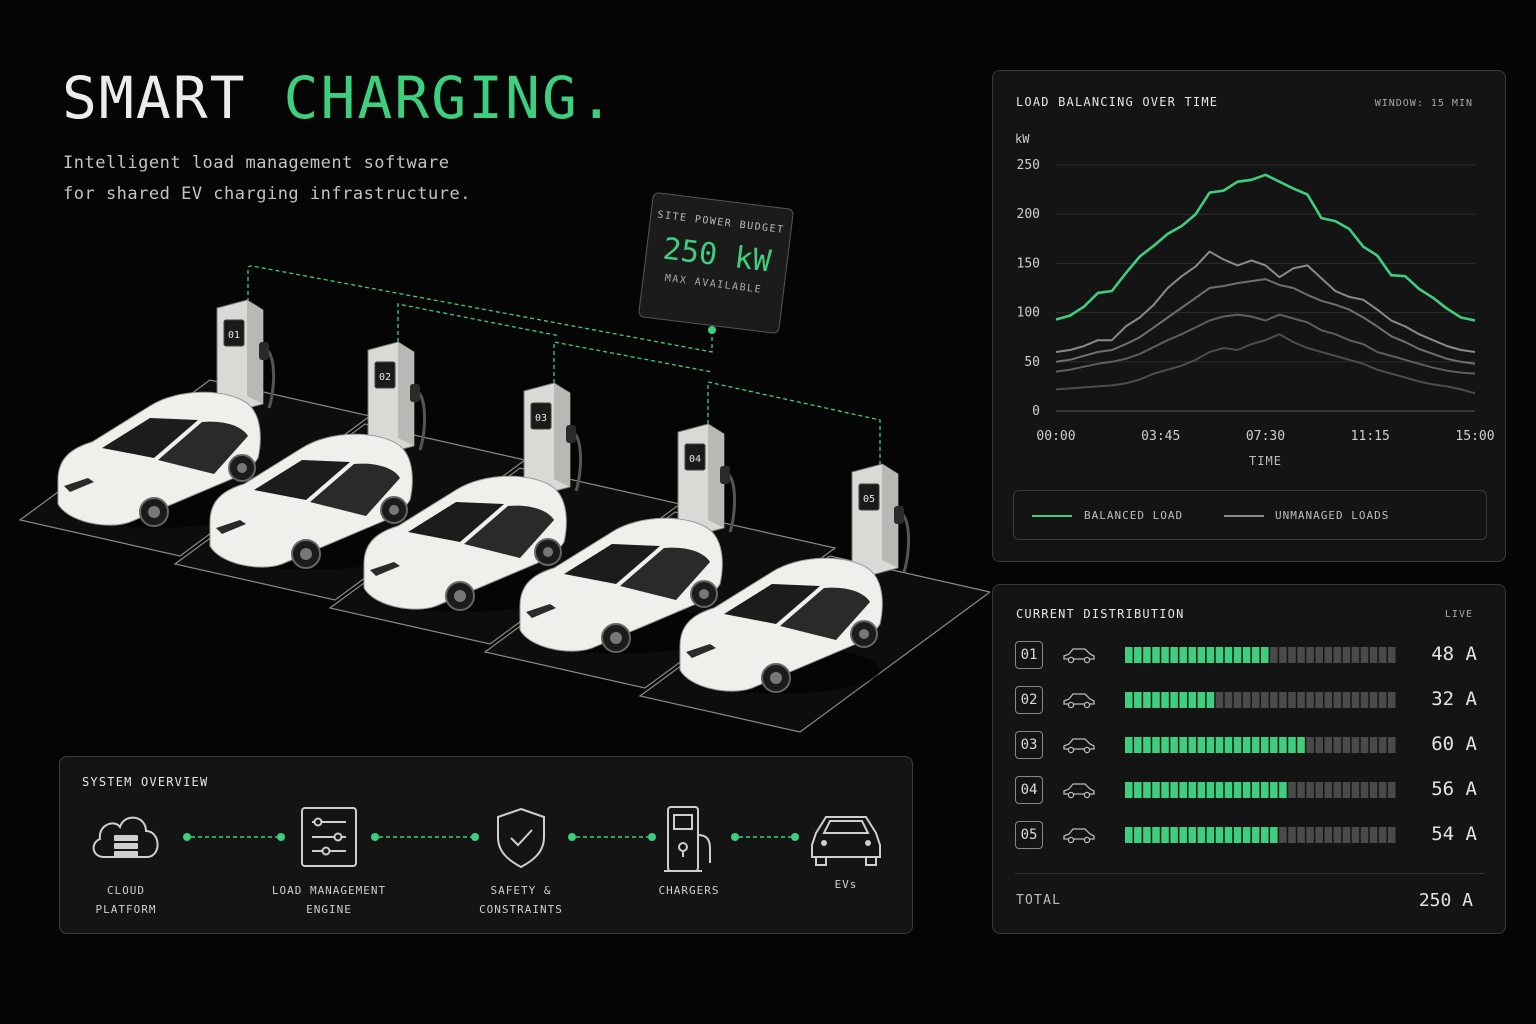 The height and width of the screenshot is (1024, 1536). What do you see at coordinates (1250, 656) in the screenshot?
I see `distribution-row: 01 48 A` at bounding box center [1250, 656].